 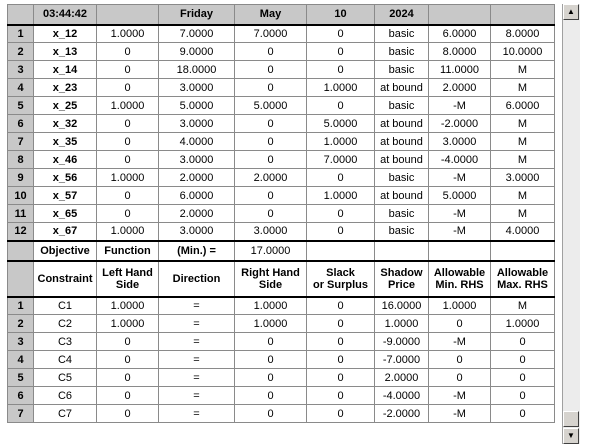 What do you see at coordinates (65, 141) in the screenshot?
I see `variable-name: x_35` at bounding box center [65, 141].